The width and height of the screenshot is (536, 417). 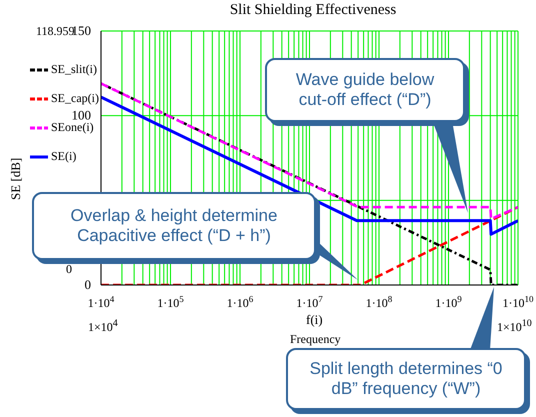 What do you see at coordinates (72, 127) in the screenshot?
I see `legend-label: SEone(i)` at bounding box center [72, 127].